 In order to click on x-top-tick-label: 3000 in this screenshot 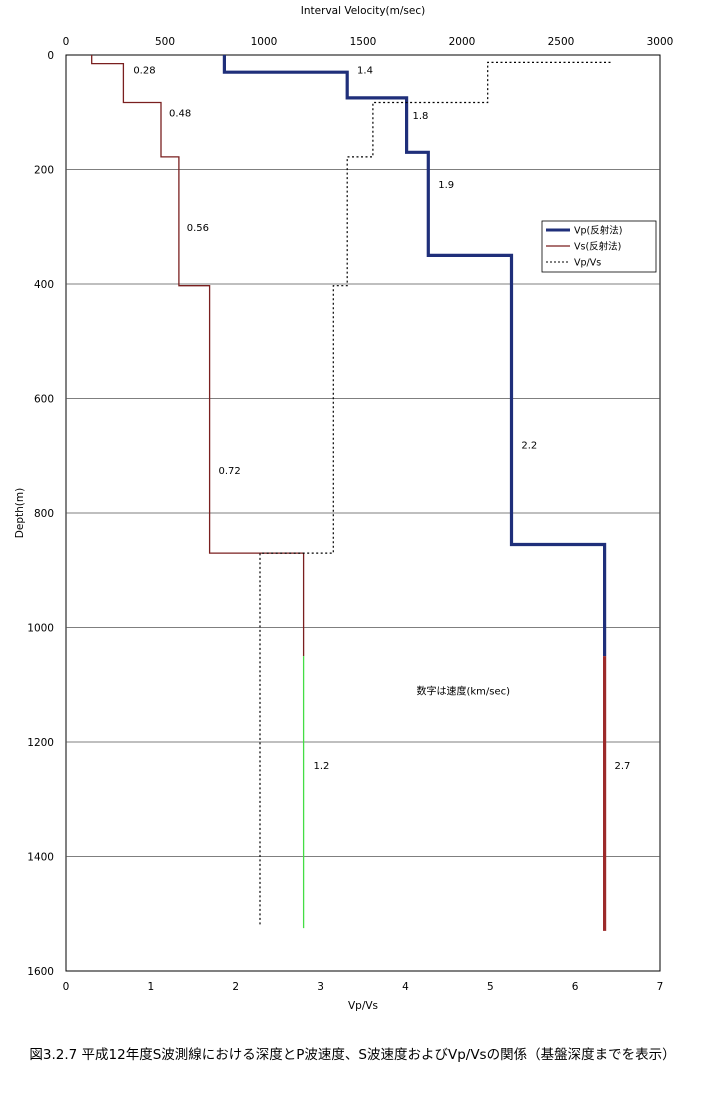, I will do `click(660, 42)`.